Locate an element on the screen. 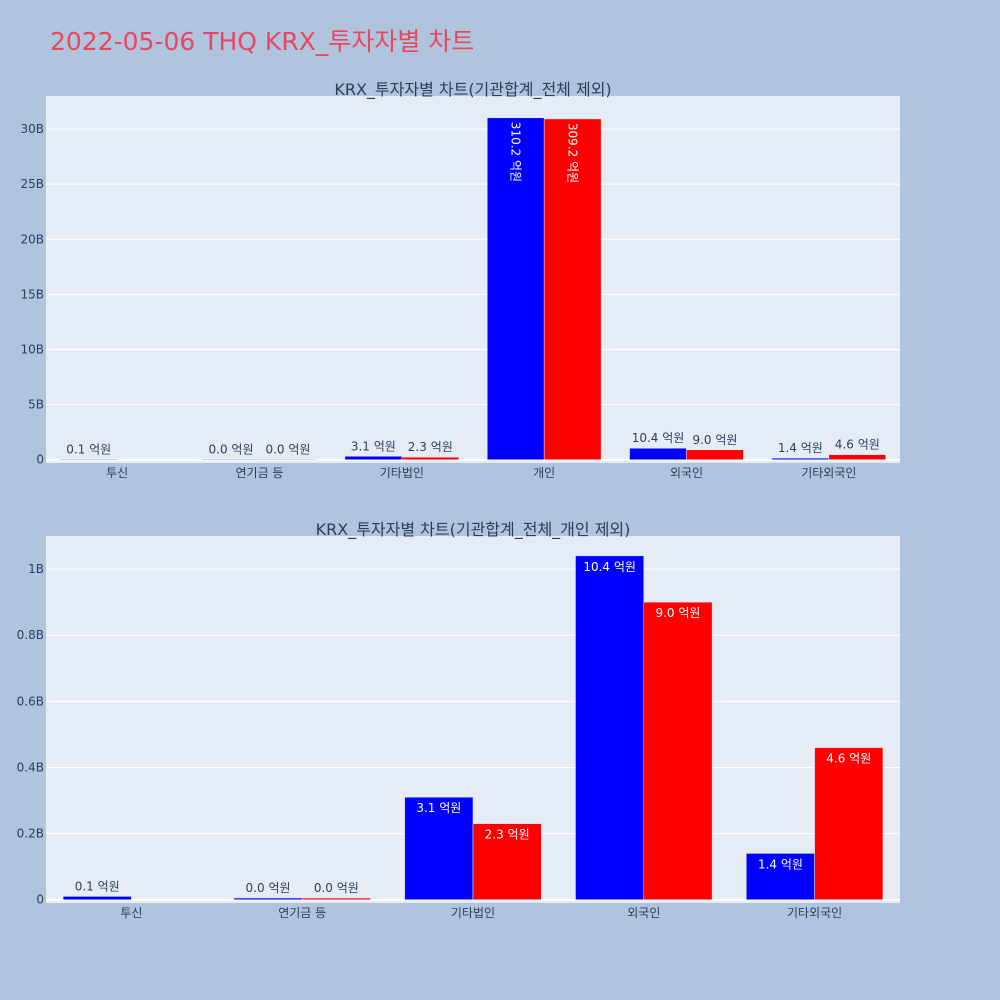  y-tick-label: 30B is located at coordinates (32, 129).